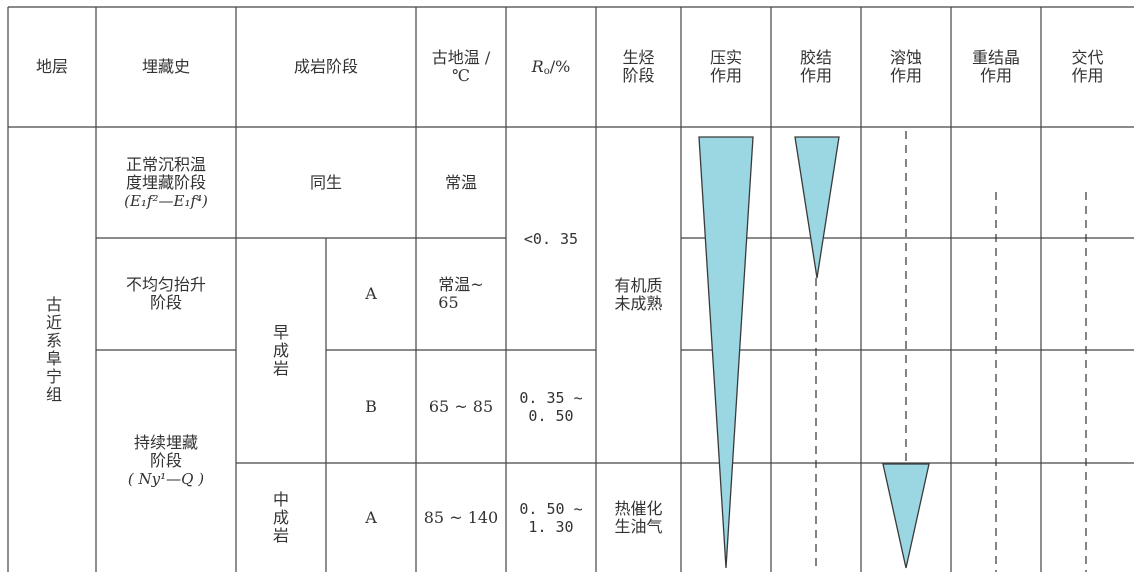 The image size is (1134, 572). I want to click on burial-normal-cell: 正常沉积温 度埋藏阶段 (E₁f²—E₁f⁴), so click(166, 182).